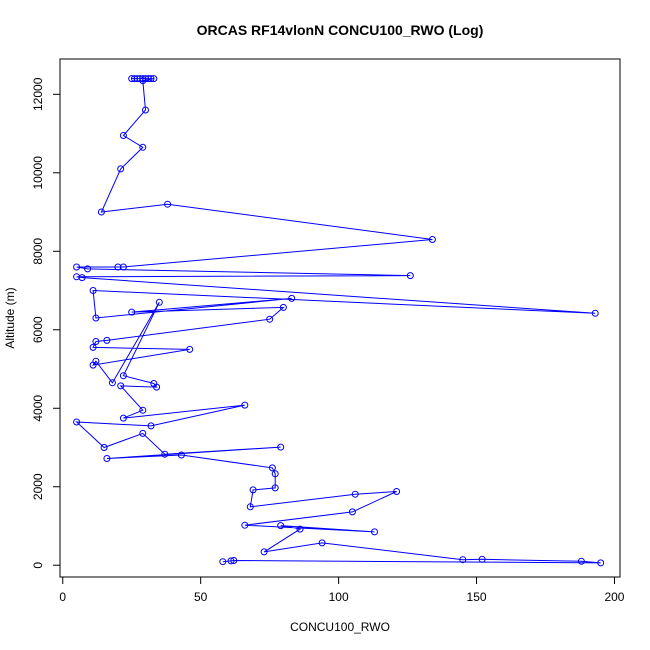 Image resolution: width=650 pixels, height=650 pixels. What do you see at coordinates (340, 627) in the screenshot?
I see `x-axis-label: CONCU100_RWO` at bounding box center [340, 627].